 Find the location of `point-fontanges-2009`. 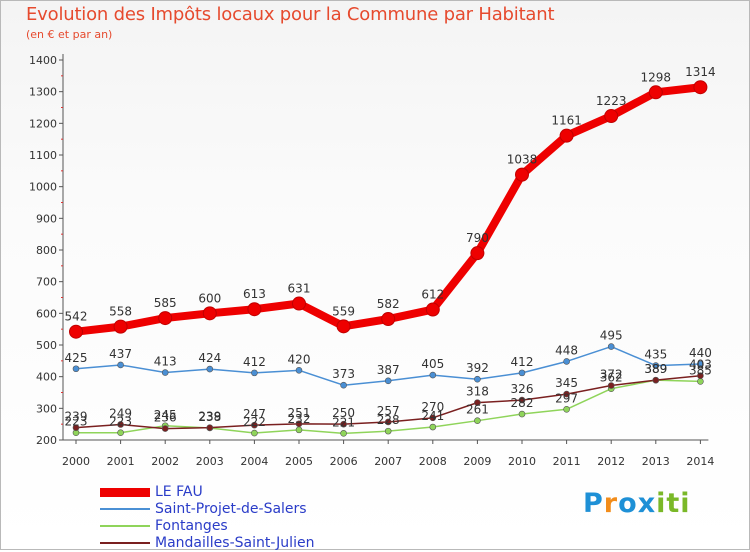

point-fontanges-2009 is located at coordinates (477, 420).